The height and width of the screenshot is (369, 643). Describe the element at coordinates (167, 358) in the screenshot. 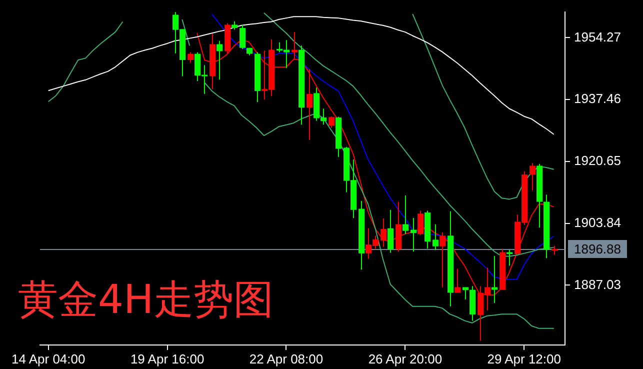

I see `x-tick-label: 19 Apr 16:00` at that location.